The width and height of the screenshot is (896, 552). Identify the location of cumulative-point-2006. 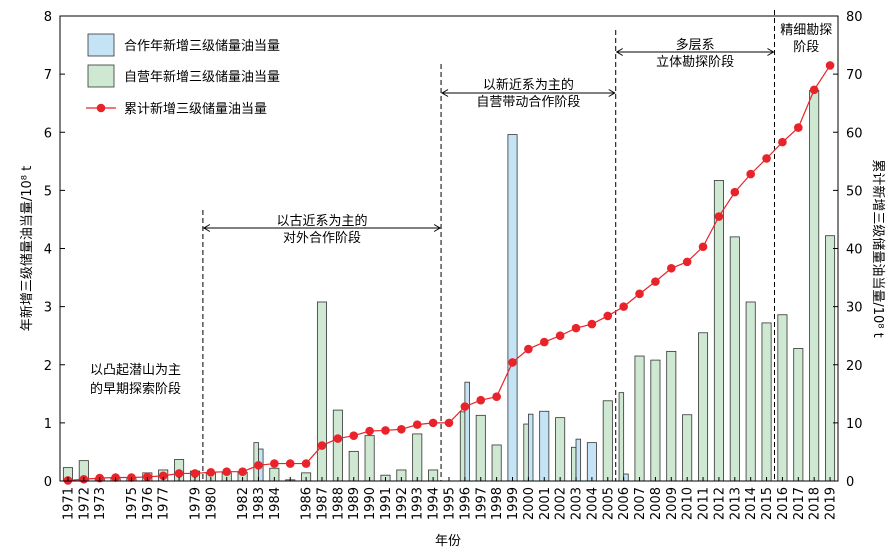
(623, 306).